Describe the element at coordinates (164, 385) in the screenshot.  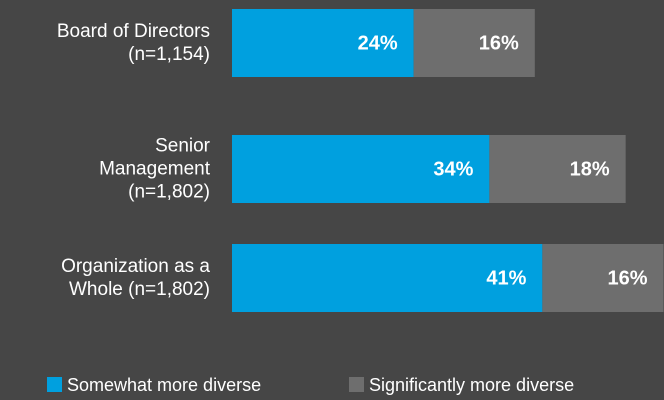
I see `legend-label: Somewhat more diverse` at that location.